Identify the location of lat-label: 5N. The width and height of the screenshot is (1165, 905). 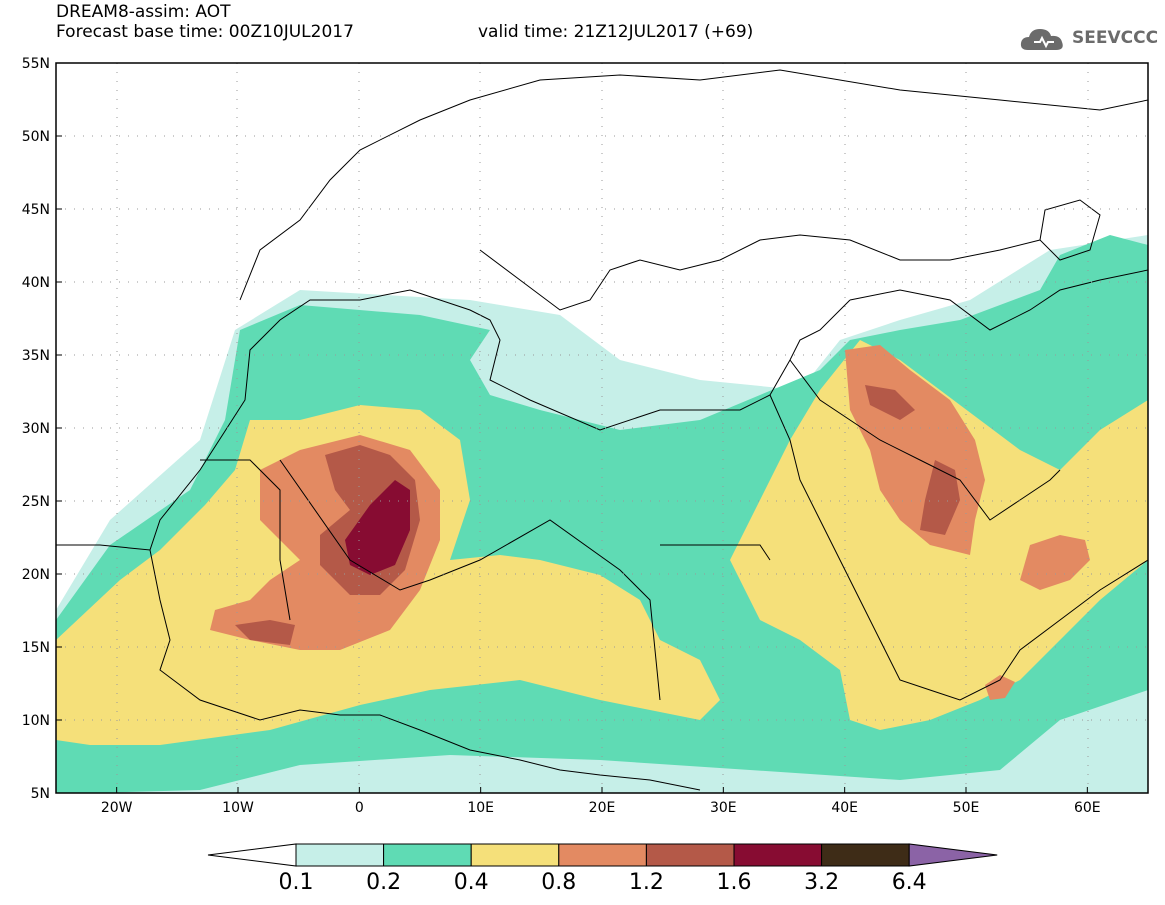
(40, 794).